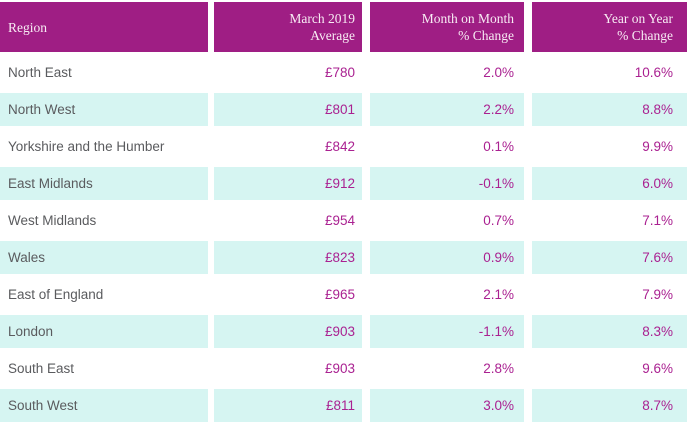  Describe the element at coordinates (605, 292) in the screenshot. I see `cell-yoy-change: 7.9%` at that location.